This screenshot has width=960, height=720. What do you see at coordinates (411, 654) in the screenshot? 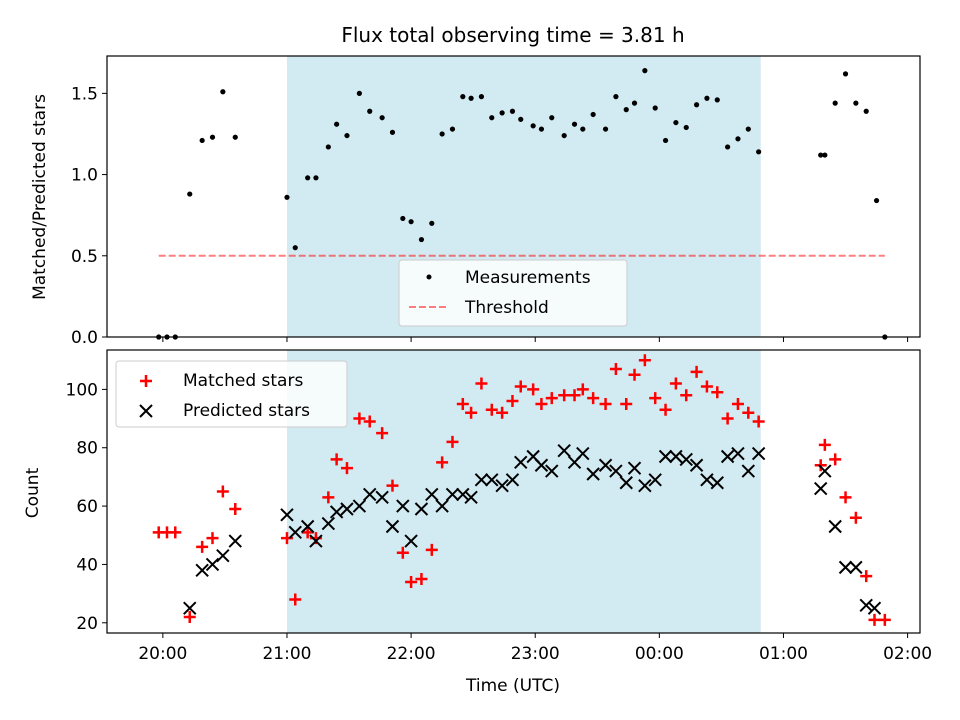
I see `x-tick-label: 22:00` at bounding box center [411, 654].